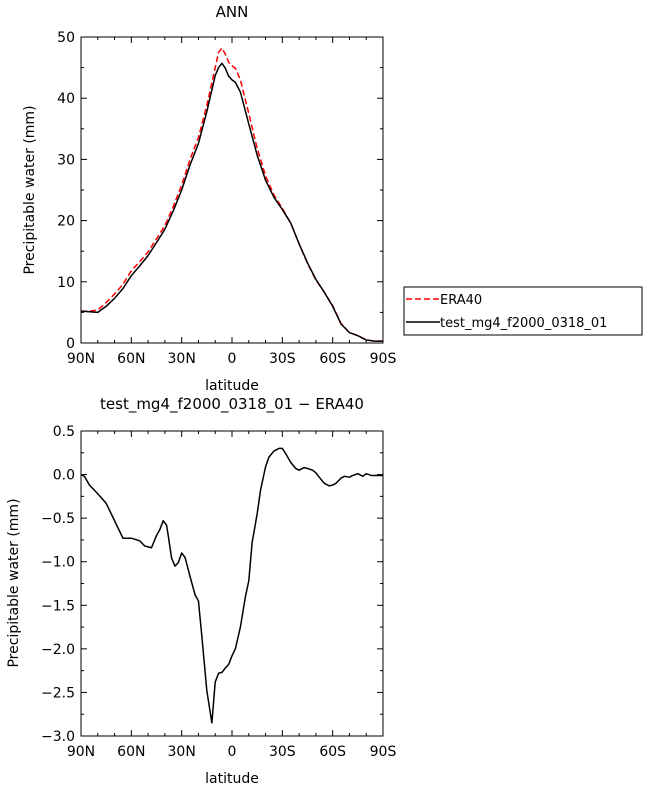 The width and height of the screenshot is (648, 791). I want to click on top-x-tick-label: 90N, so click(81, 359).